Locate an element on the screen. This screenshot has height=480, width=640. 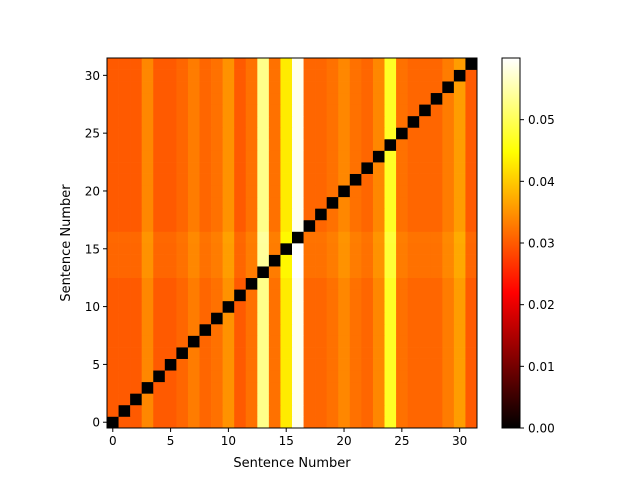
x-tick-label: 5 is located at coordinates (171, 441).